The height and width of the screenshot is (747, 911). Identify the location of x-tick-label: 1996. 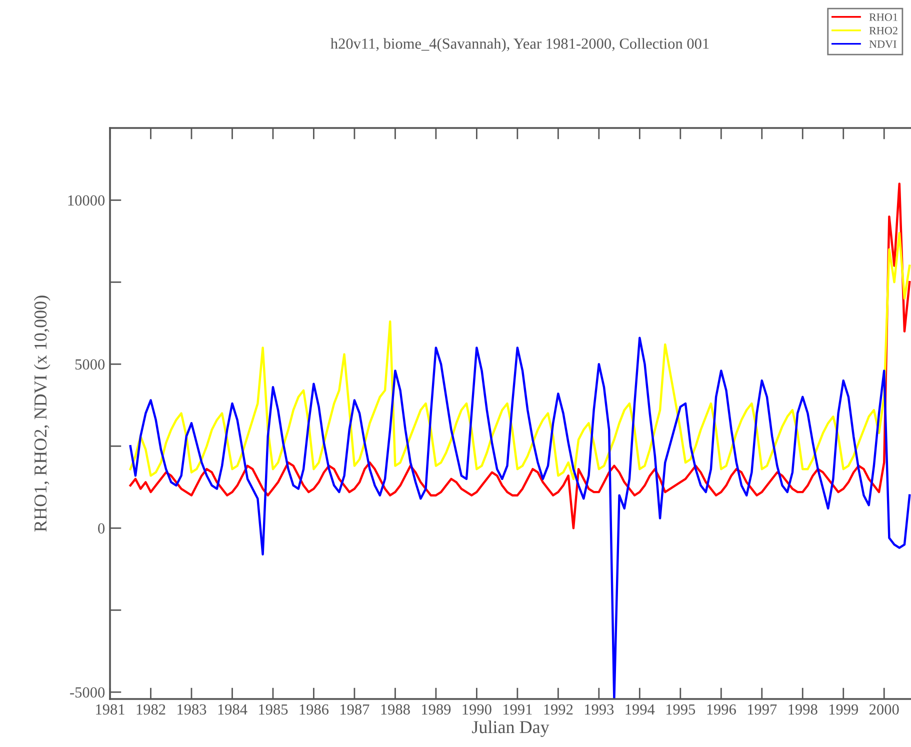
(721, 709).